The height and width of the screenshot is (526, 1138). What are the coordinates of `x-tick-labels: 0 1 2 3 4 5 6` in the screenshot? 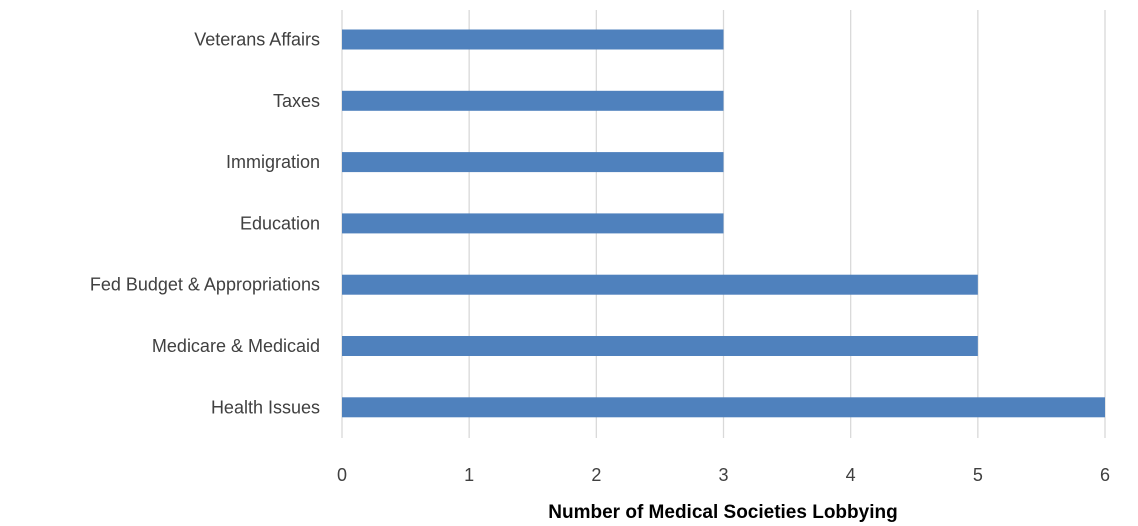 It's located at (723, 475).